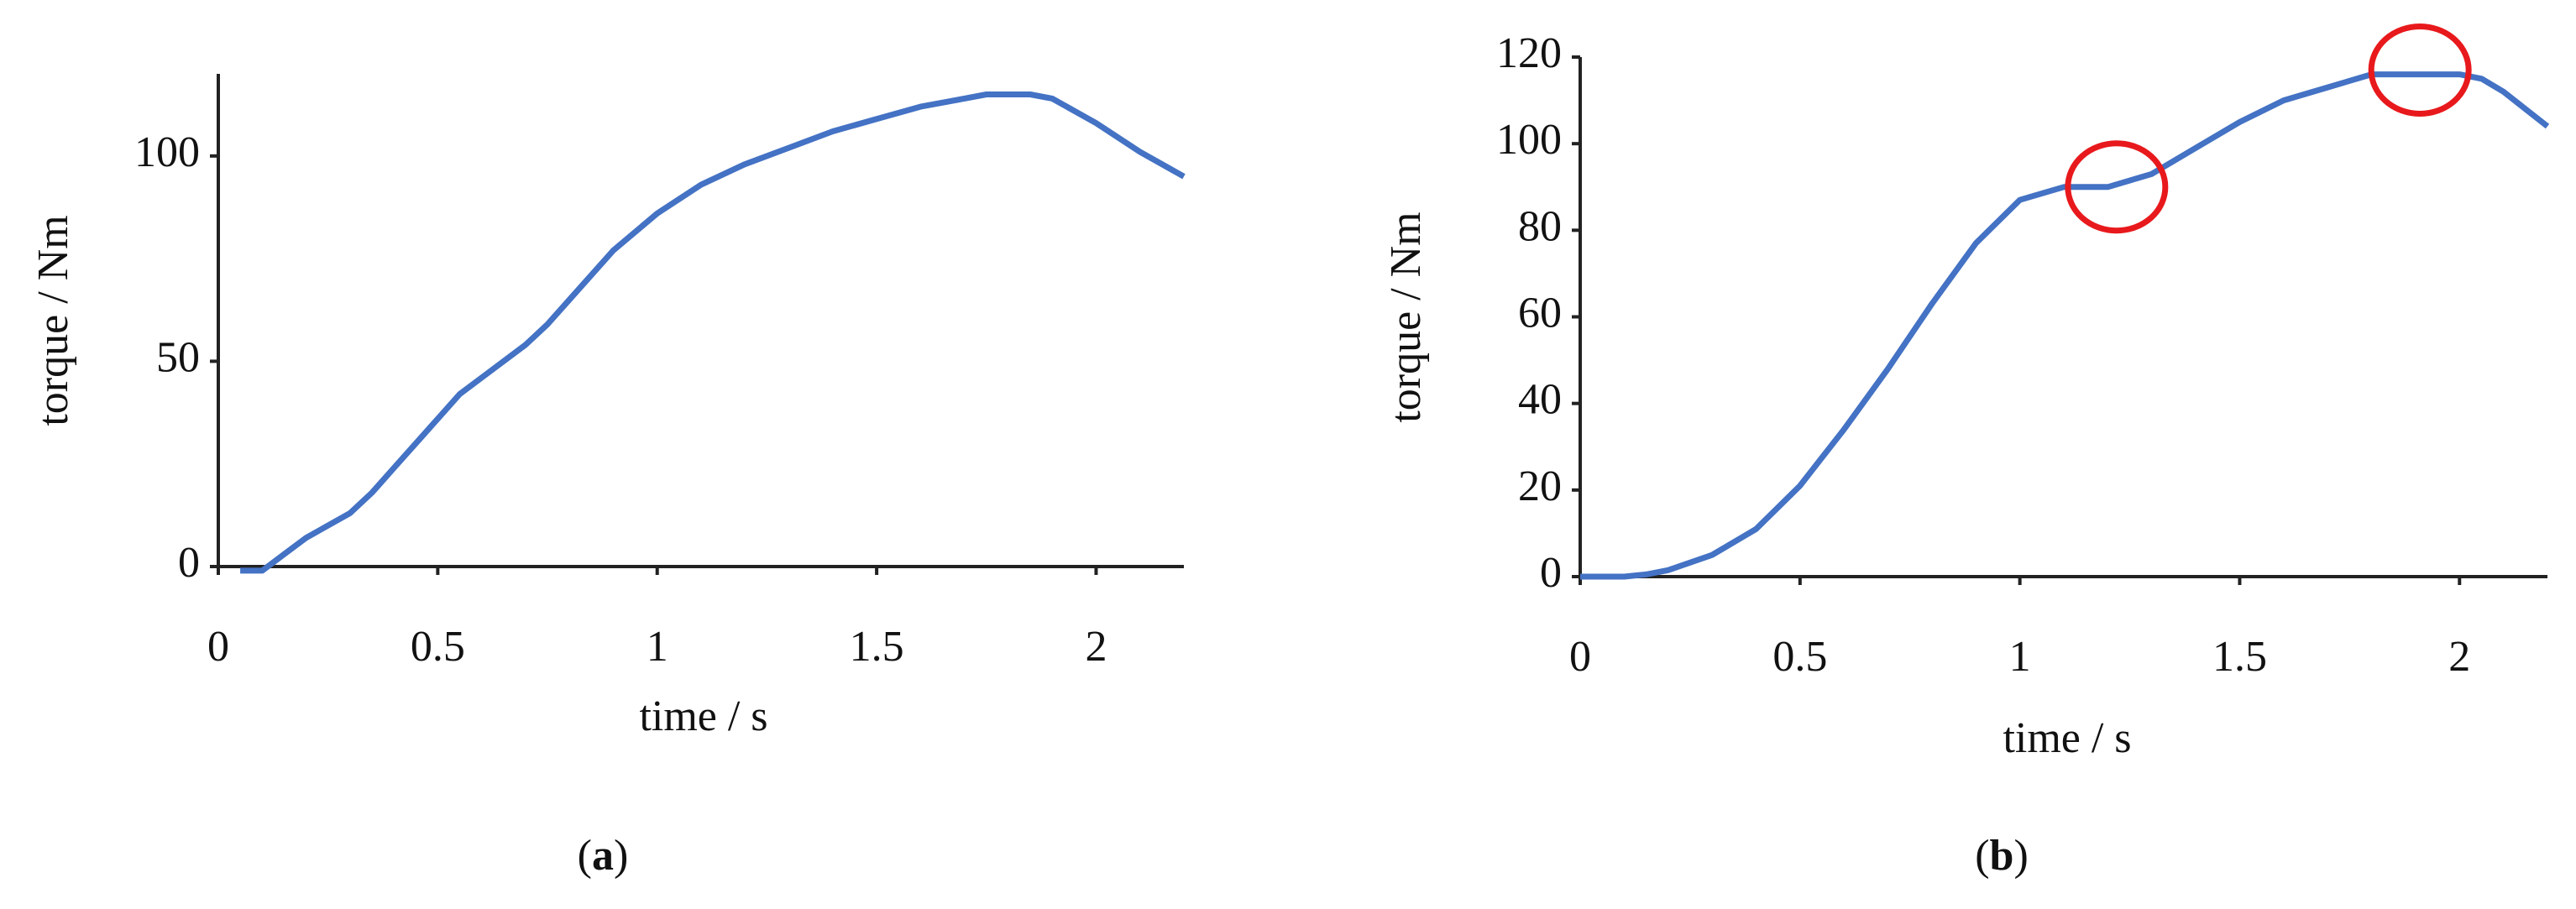 The image size is (2576, 909). Describe the element at coordinates (603, 856) in the screenshot. I see `caption: (a)` at that location.